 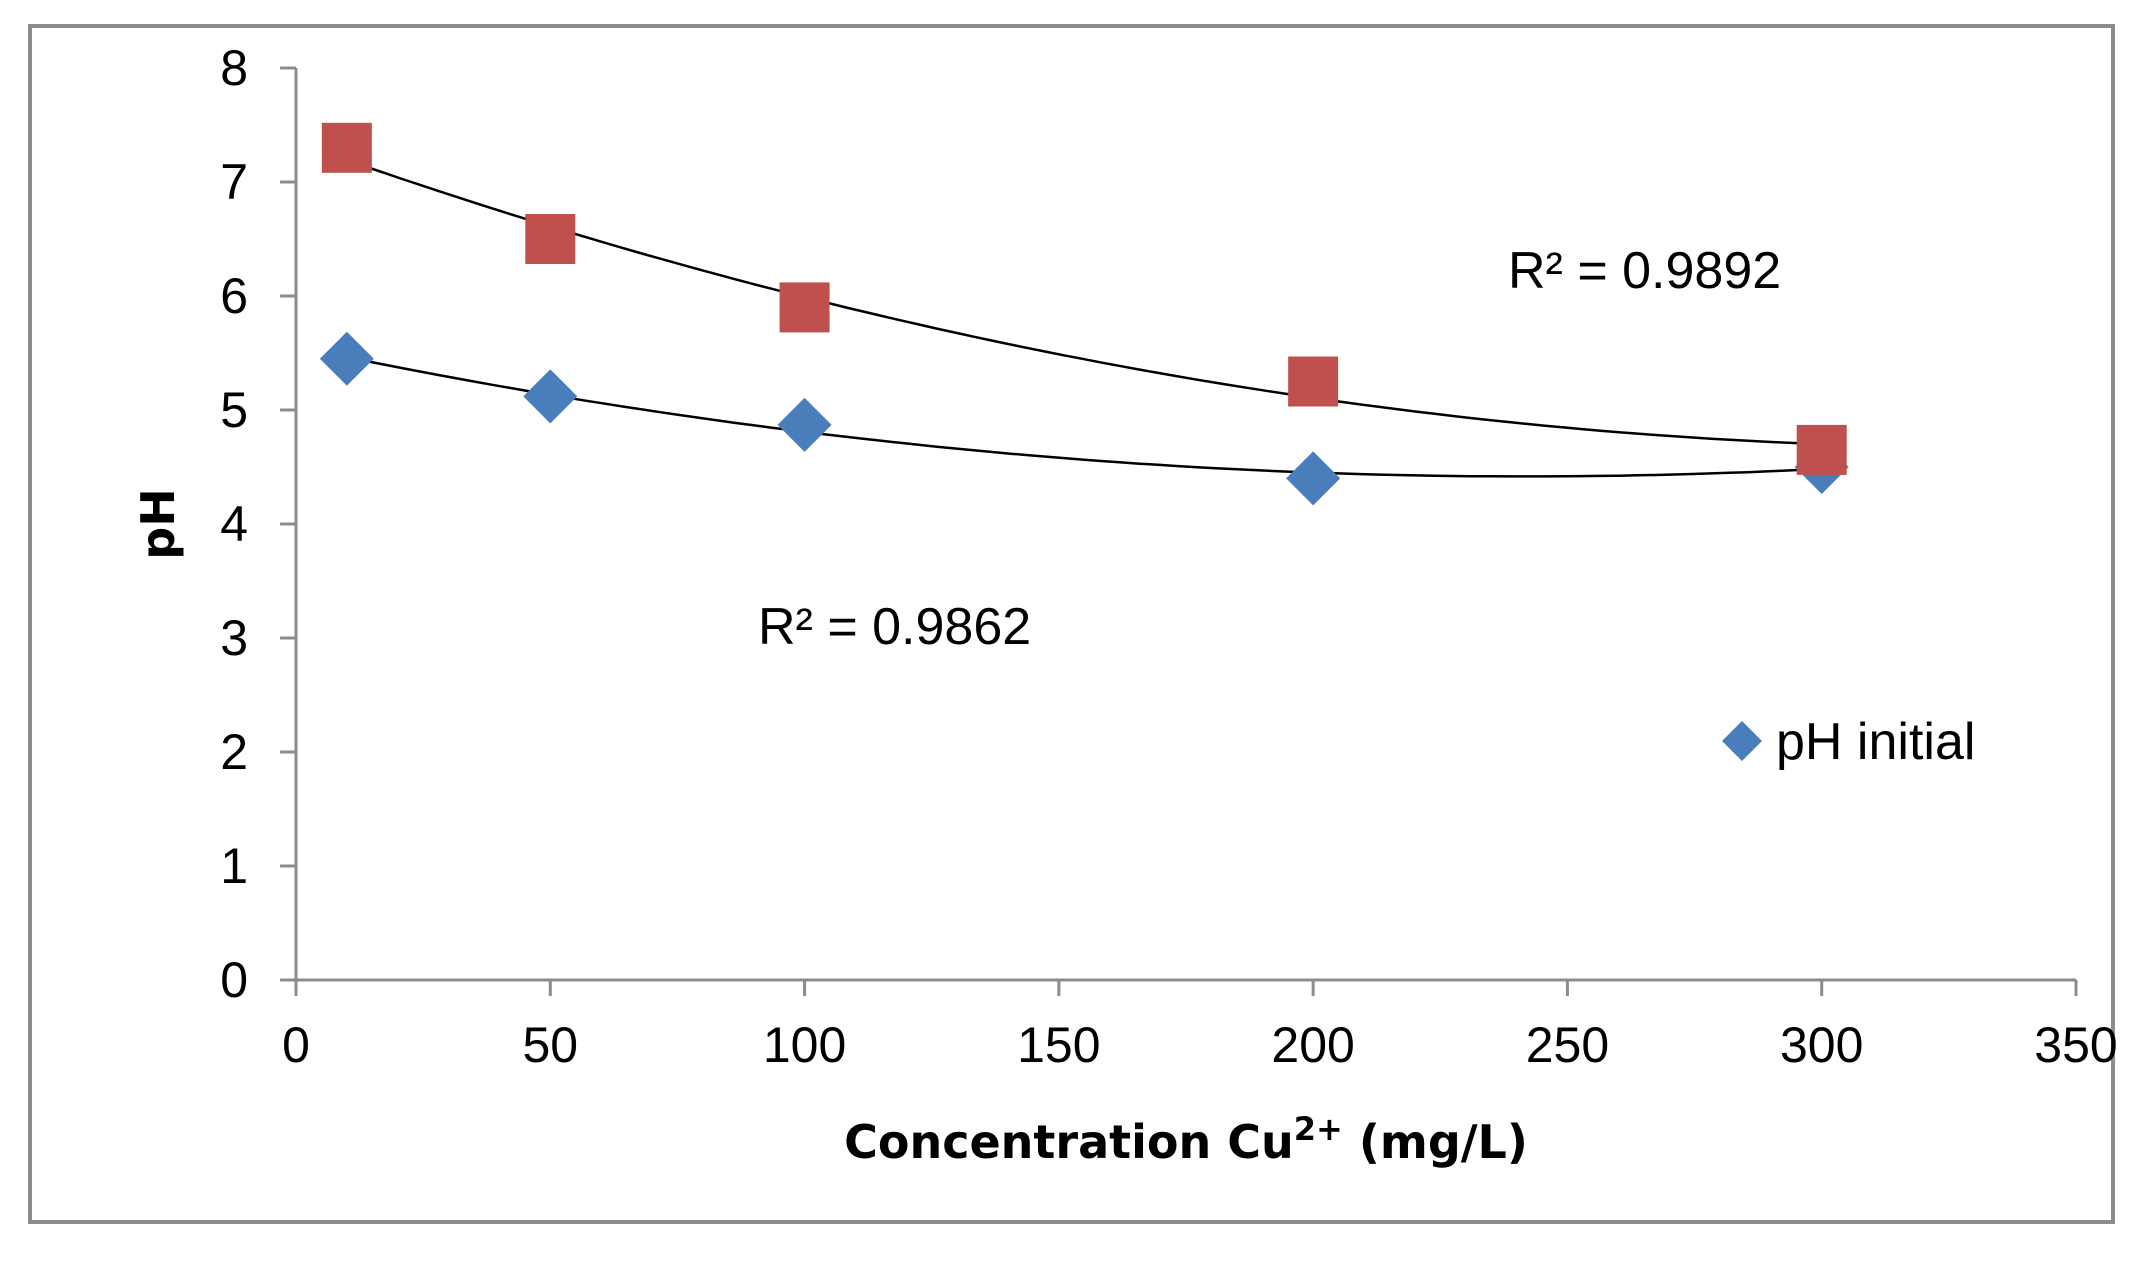 I want to click on x-axis-title: Concentration Cu2+ (mg/L), so click(x=1186, y=1139).